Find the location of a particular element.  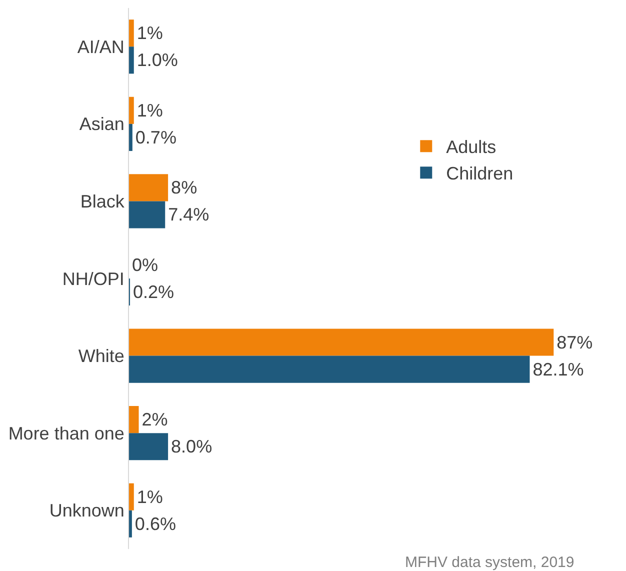

y-tick-label: White is located at coordinates (101, 356).